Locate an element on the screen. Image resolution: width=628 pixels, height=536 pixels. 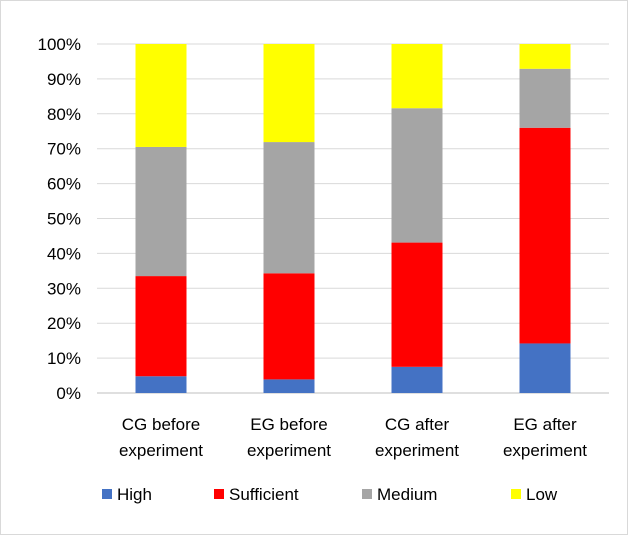
y-tick-label: 90% is located at coordinates (64, 79).